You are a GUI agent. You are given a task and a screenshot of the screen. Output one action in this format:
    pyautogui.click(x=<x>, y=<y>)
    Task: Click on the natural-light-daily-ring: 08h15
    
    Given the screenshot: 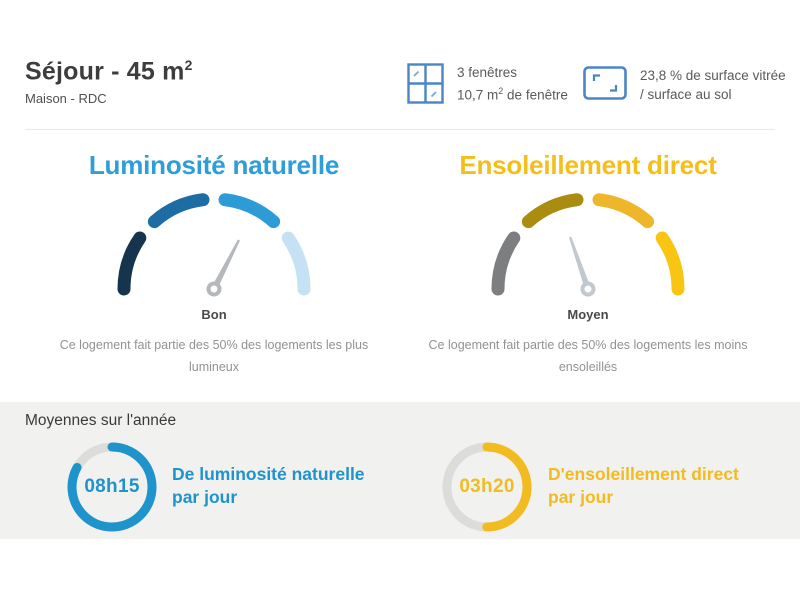 What is the action you would take?
    pyautogui.click(x=112, y=487)
    